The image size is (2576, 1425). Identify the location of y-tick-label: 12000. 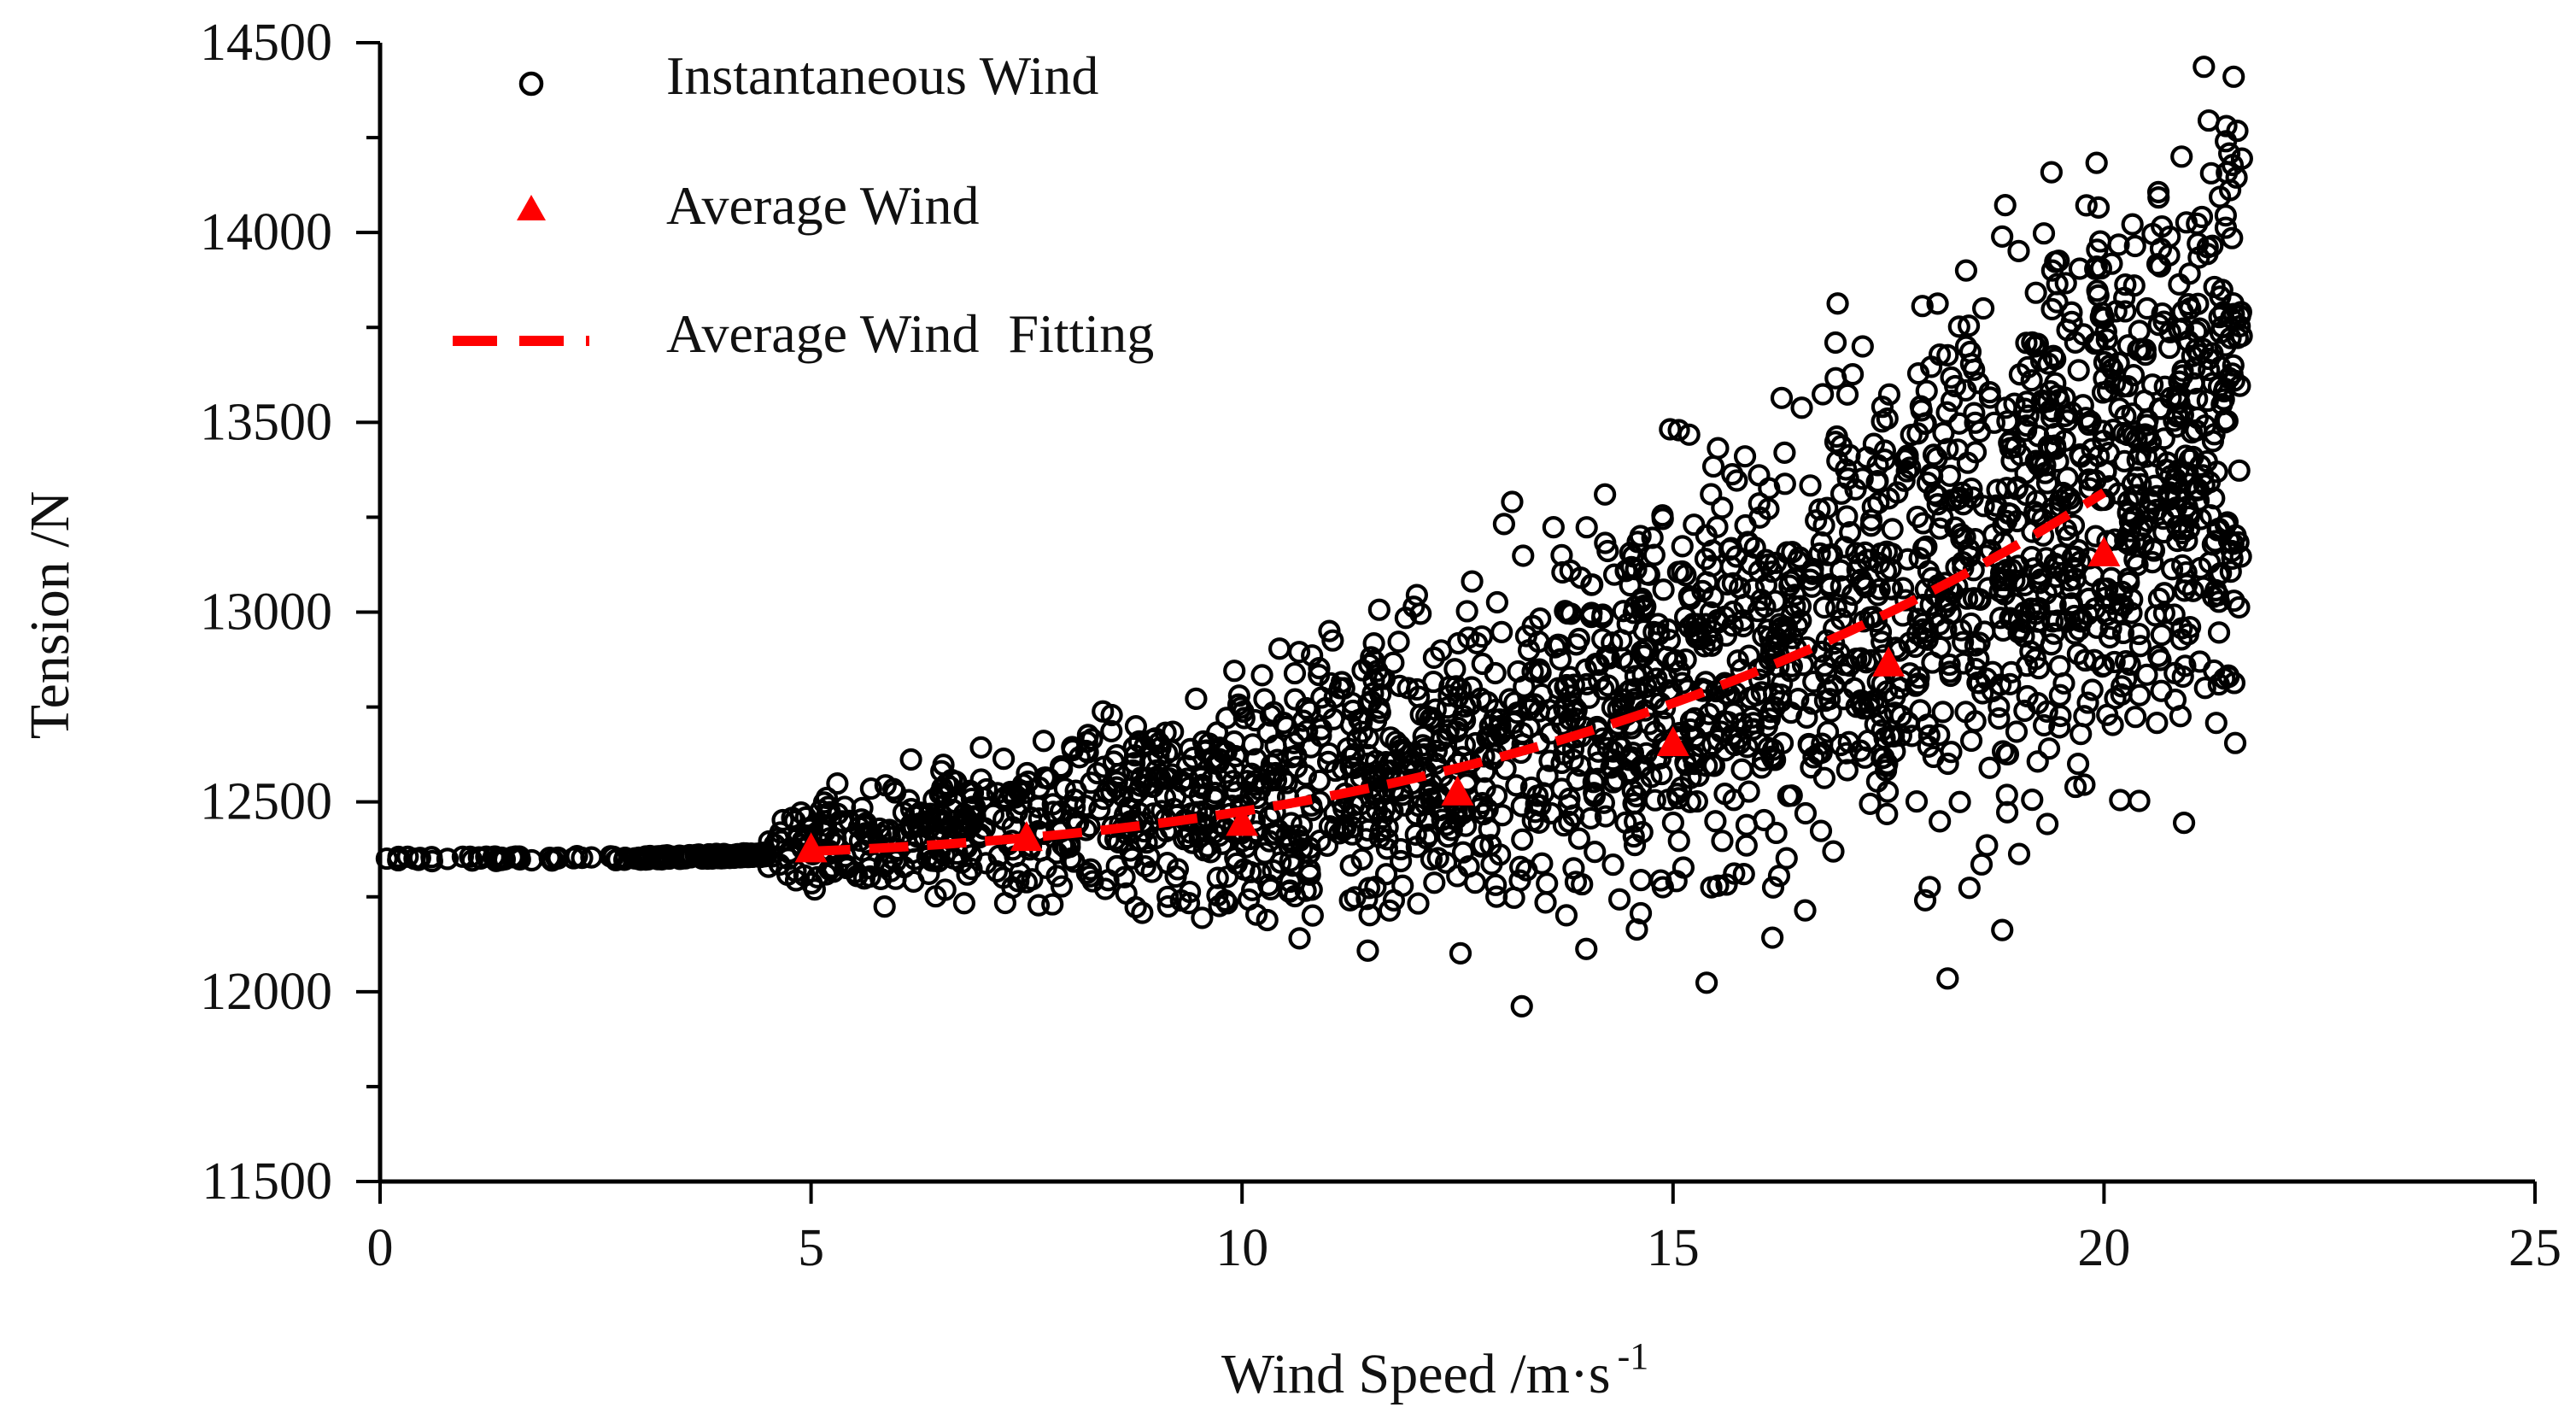
(266, 992).